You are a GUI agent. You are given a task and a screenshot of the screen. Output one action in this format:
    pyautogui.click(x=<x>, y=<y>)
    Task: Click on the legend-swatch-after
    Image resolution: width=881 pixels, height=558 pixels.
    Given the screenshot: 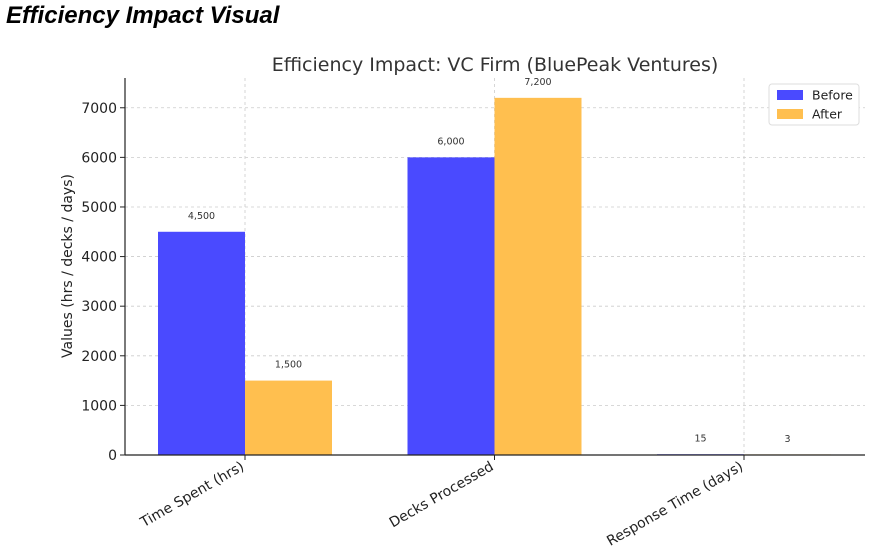 What is the action you would take?
    pyautogui.click(x=790, y=114)
    